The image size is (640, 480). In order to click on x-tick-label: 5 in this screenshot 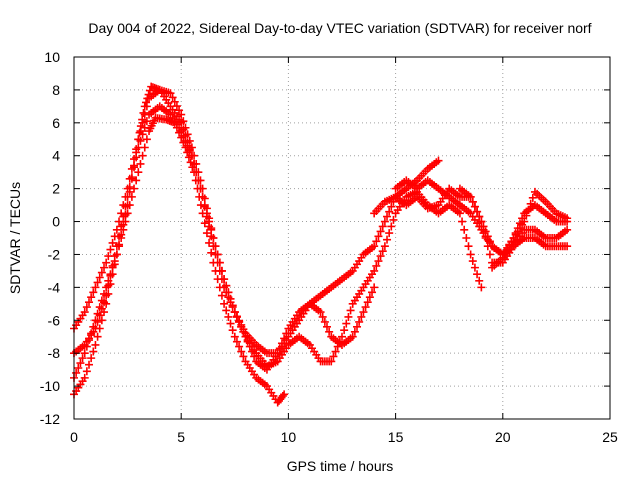, I will do `click(181, 437)`.